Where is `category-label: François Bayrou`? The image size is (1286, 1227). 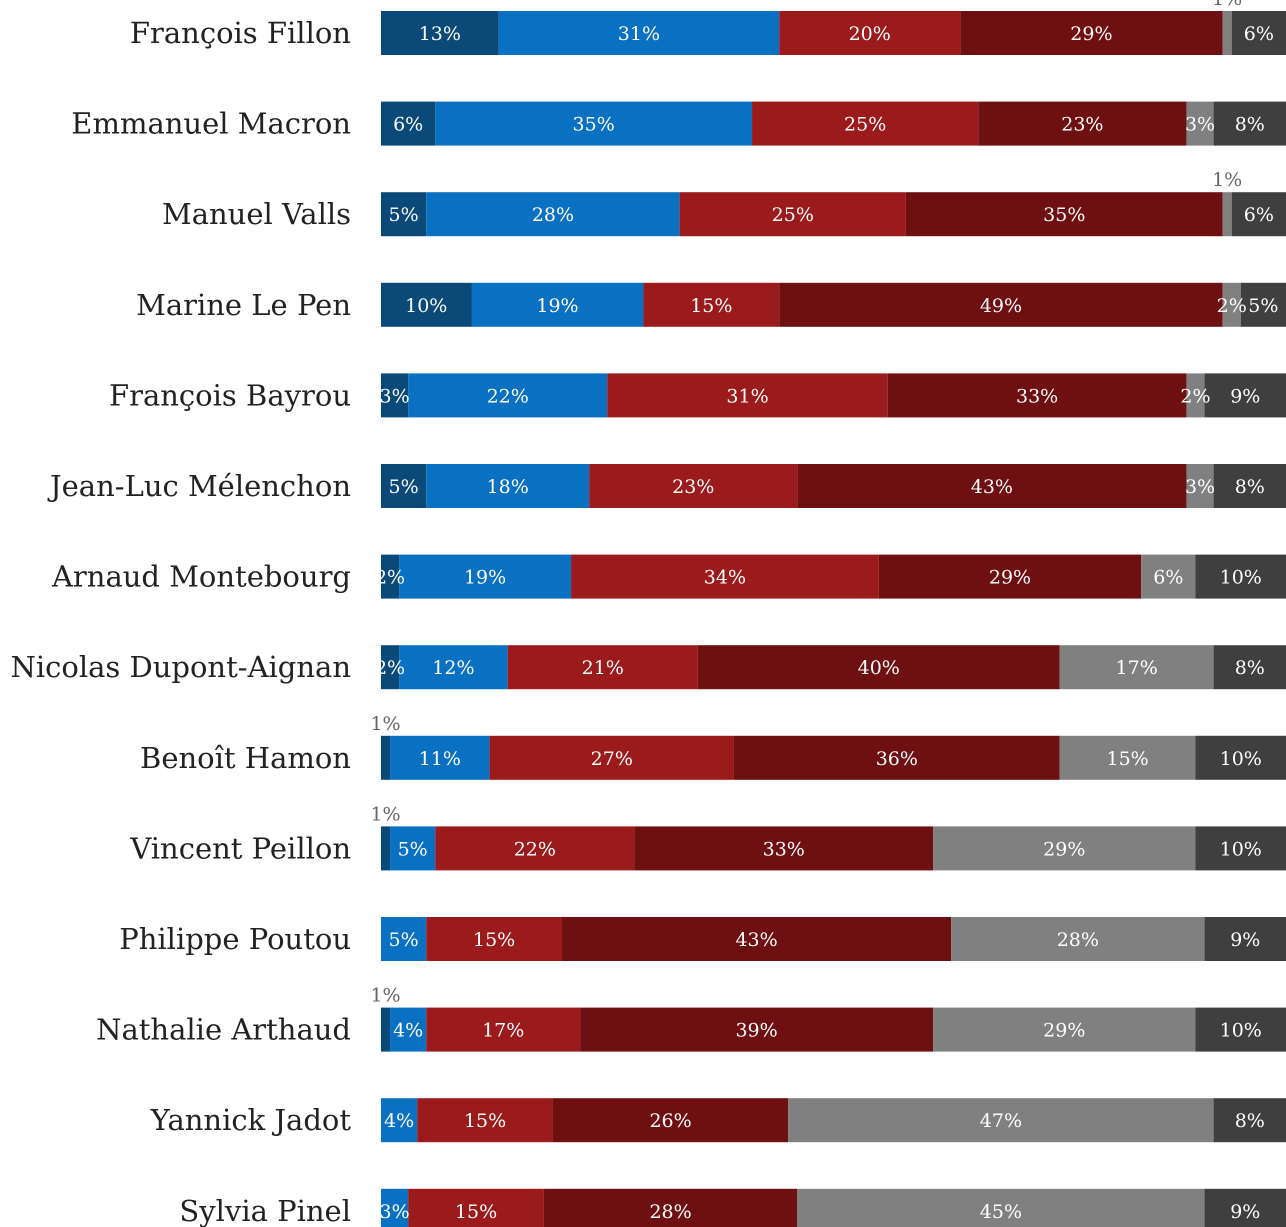 category-label: François Bayrou is located at coordinates (230, 395).